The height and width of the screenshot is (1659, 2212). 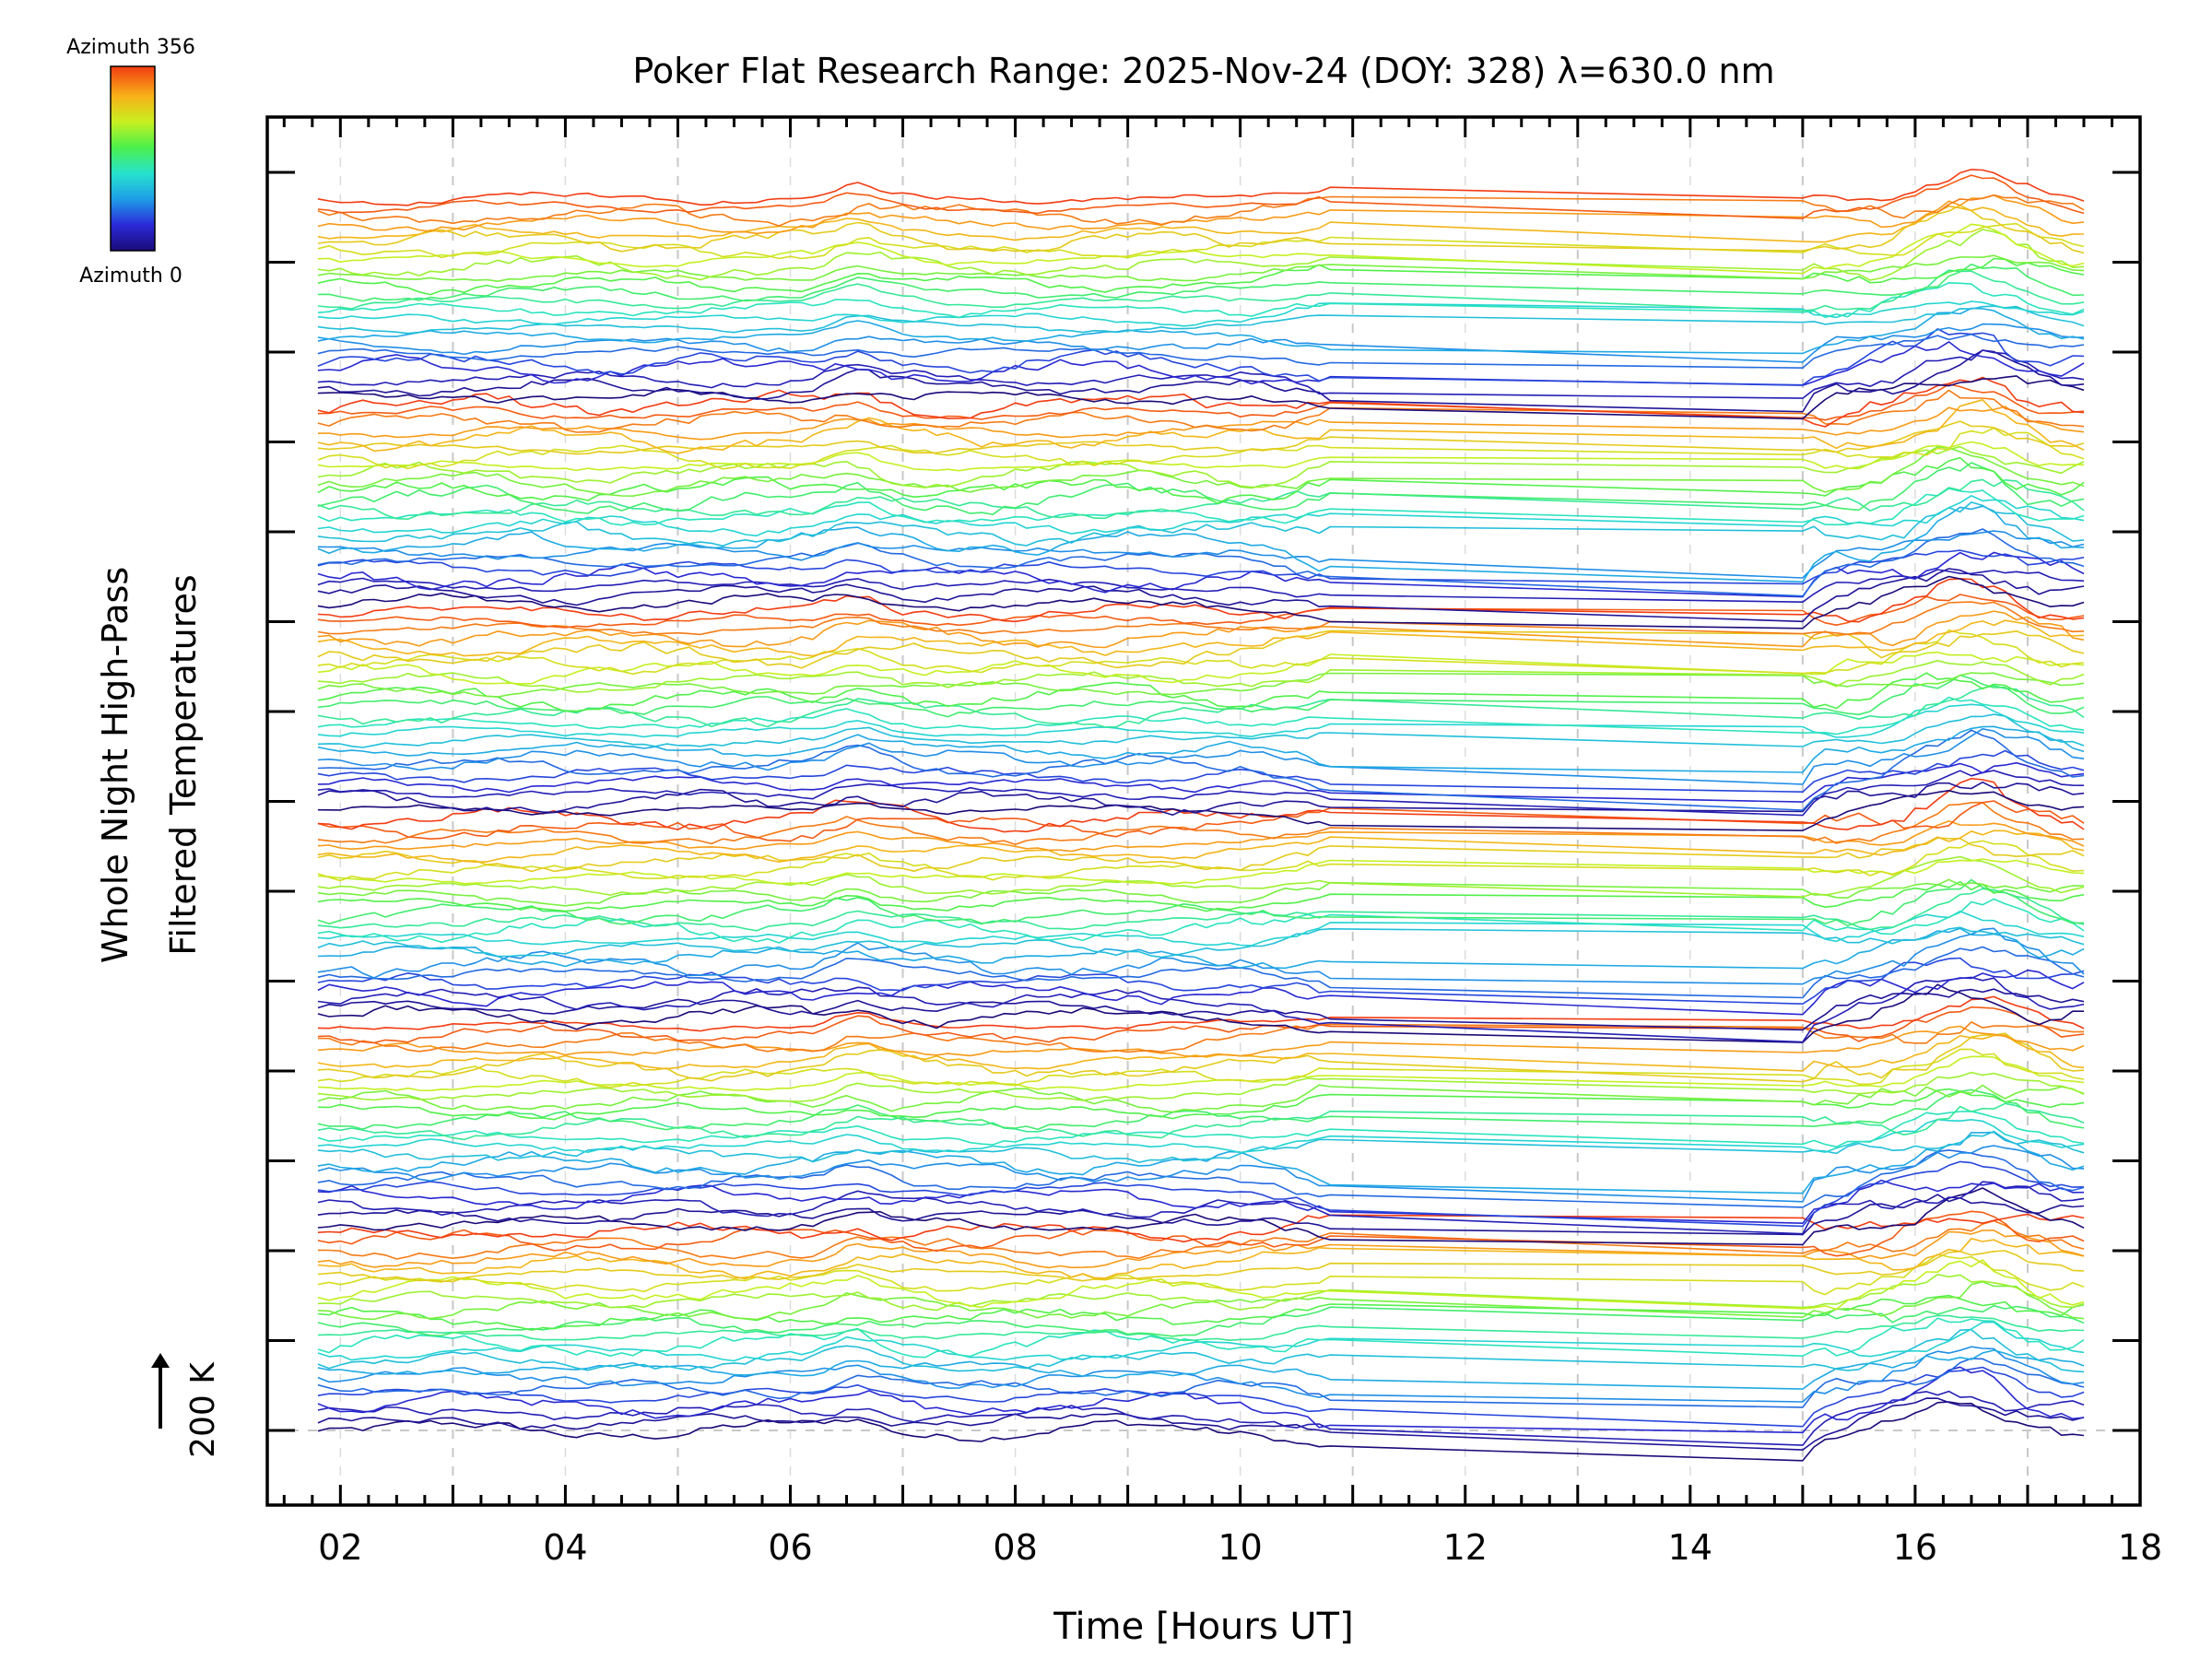 What do you see at coordinates (340, 1547) in the screenshot?
I see `x-tick-label: 02` at bounding box center [340, 1547].